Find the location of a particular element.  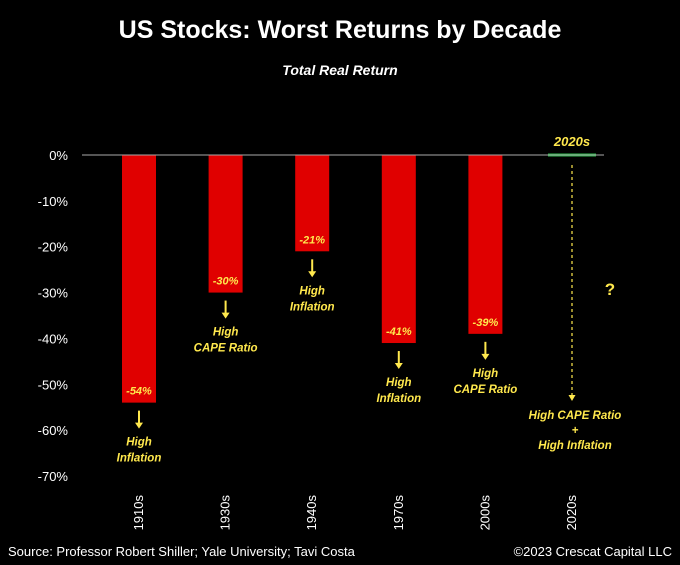

y-tick-label: -10% is located at coordinates (53, 201).